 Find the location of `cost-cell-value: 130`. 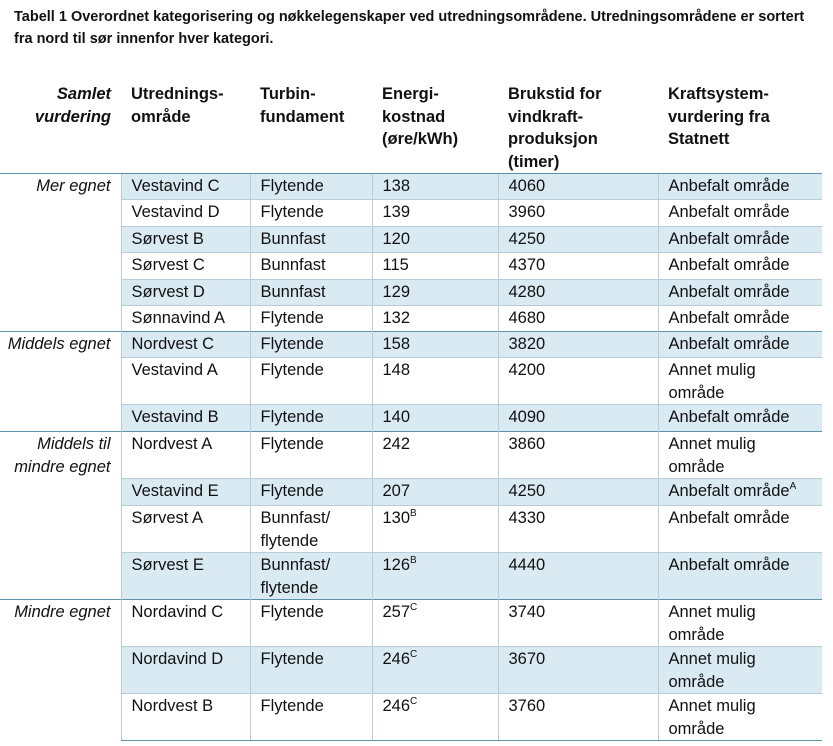

cost-cell-value: 130 is located at coordinates (396, 518).